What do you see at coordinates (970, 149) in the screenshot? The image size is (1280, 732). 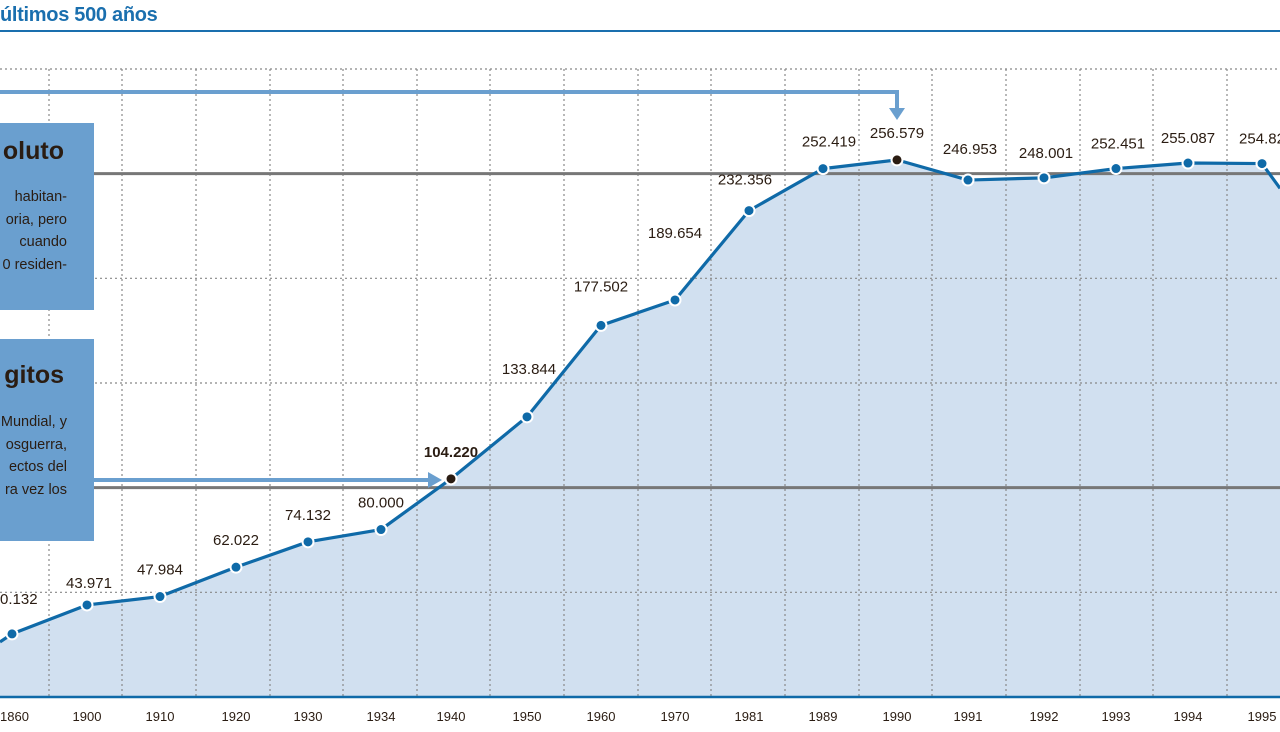 I see `data-label: 246.953` at bounding box center [970, 149].